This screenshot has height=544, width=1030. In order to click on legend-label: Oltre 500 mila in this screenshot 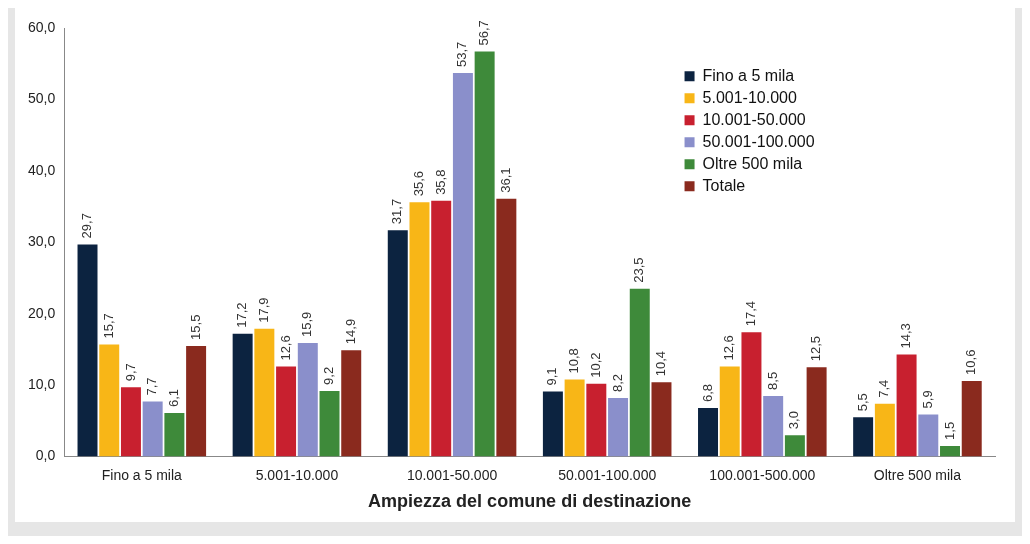, I will do `click(752, 163)`.